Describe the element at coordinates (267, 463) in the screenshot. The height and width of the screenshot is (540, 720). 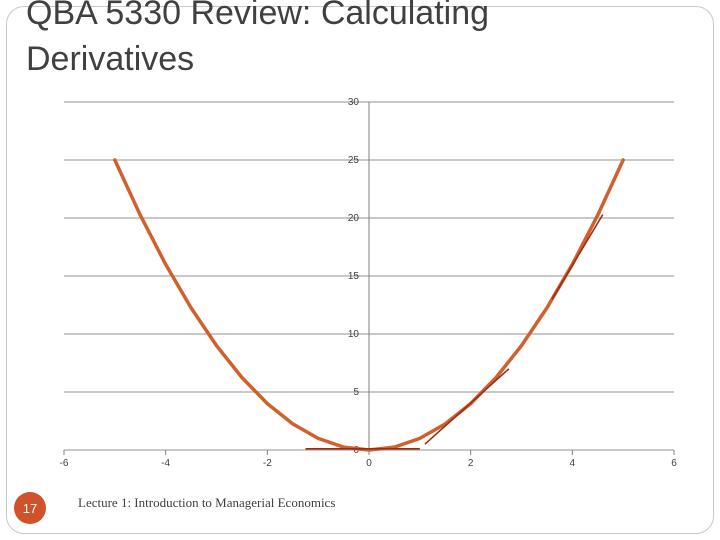
I see `x-tick-label: -2` at that location.